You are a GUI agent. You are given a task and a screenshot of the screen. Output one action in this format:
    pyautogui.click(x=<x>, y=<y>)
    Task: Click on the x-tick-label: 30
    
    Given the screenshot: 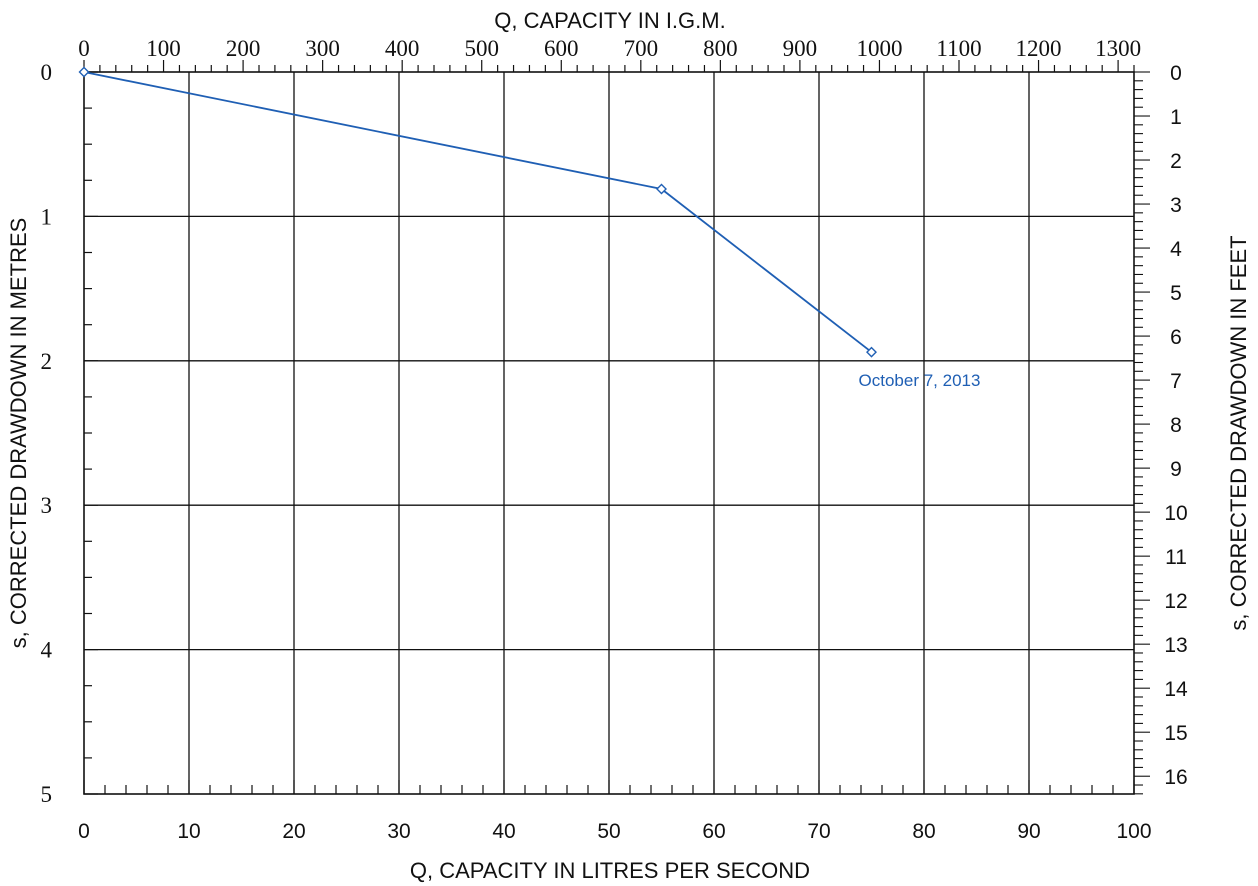 What is the action you would take?
    pyautogui.click(x=398, y=831)
    